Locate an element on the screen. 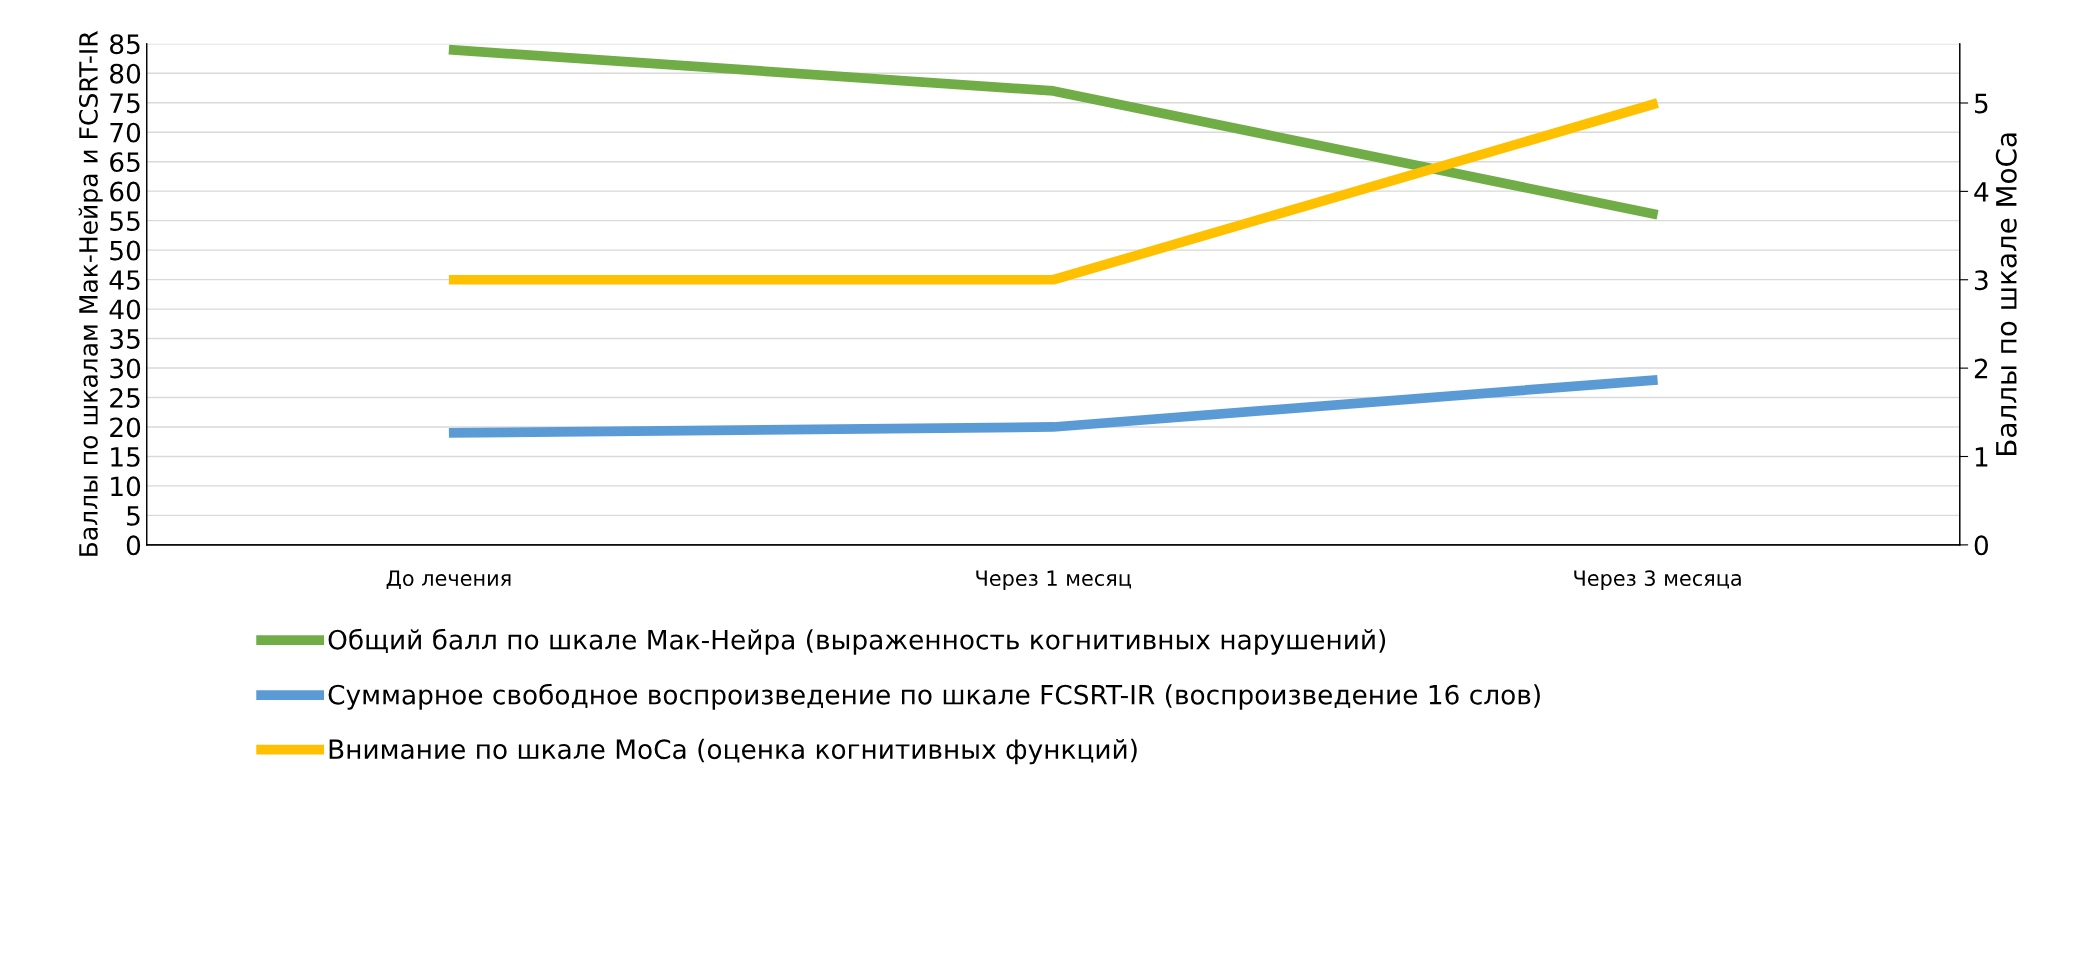  y-tick-label: 70 is located at coordinates (125, 132).